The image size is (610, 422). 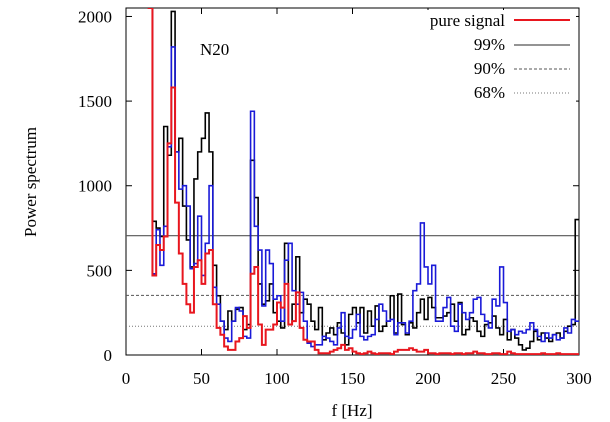 I want to click on x-tick-label: 300, so click(x=579, y=378).